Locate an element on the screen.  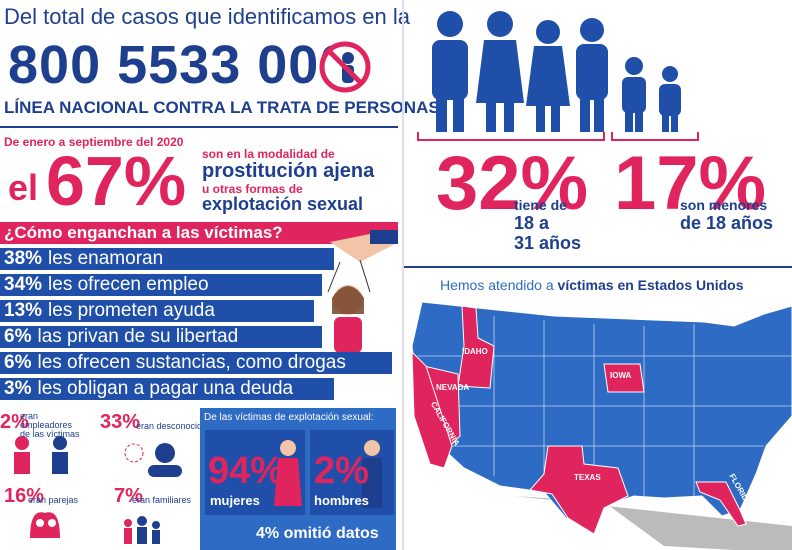
phone: 800 5533 000 is located at coordinates (179, 65).